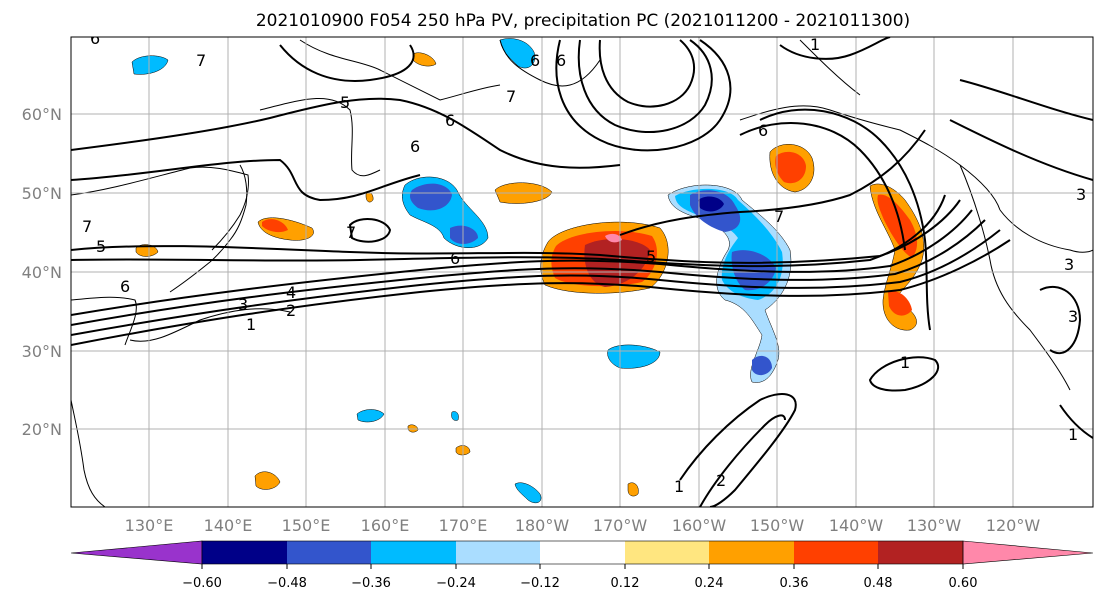  What do you see at coordinates (42, 351) in the screenshot?
I see `lat-label-30n: 30°N` at bounding box center [42, 351].